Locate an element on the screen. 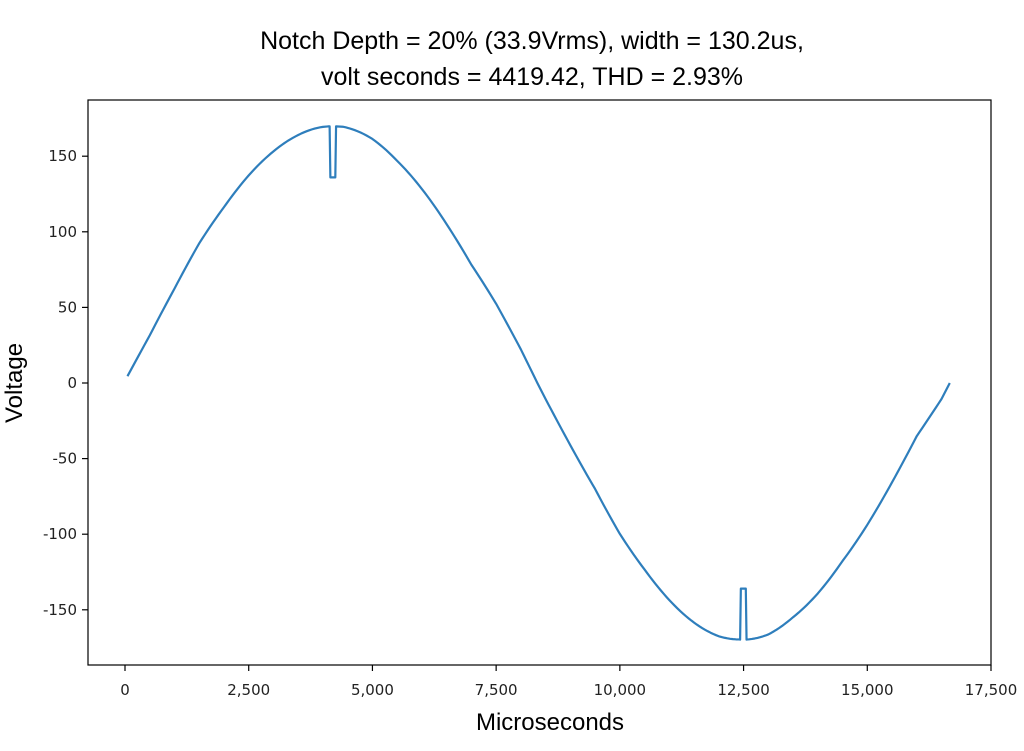 This screenshot has width=1024, height=751. y-tick-label: -100 is located at coordinates (60, 534).